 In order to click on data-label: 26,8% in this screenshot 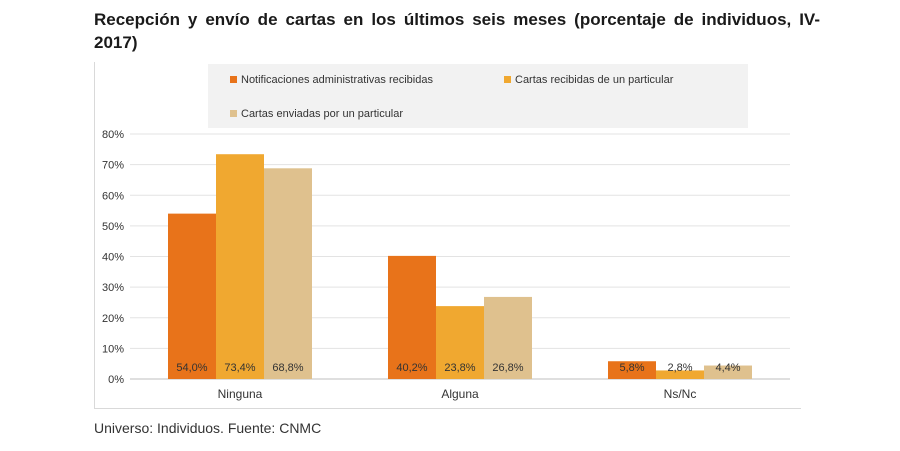, I will do `click(507, 368)`.